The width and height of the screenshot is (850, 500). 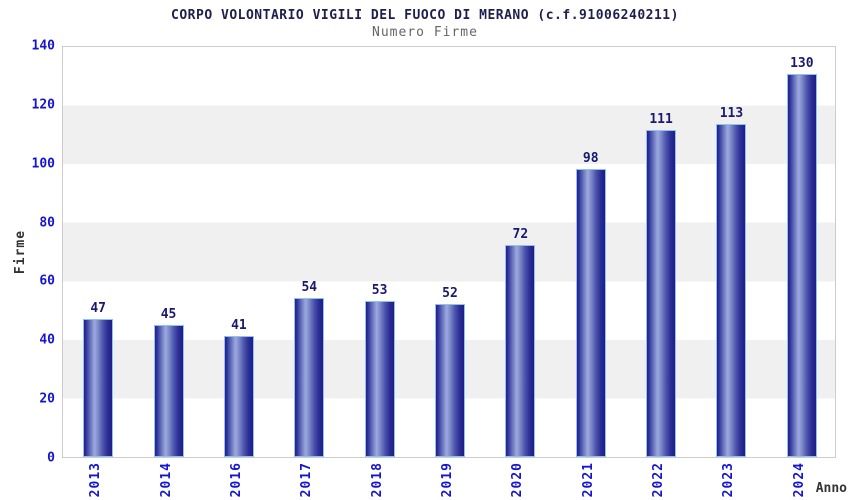 I want to click on bar-2014, so click(x=169, y=391).